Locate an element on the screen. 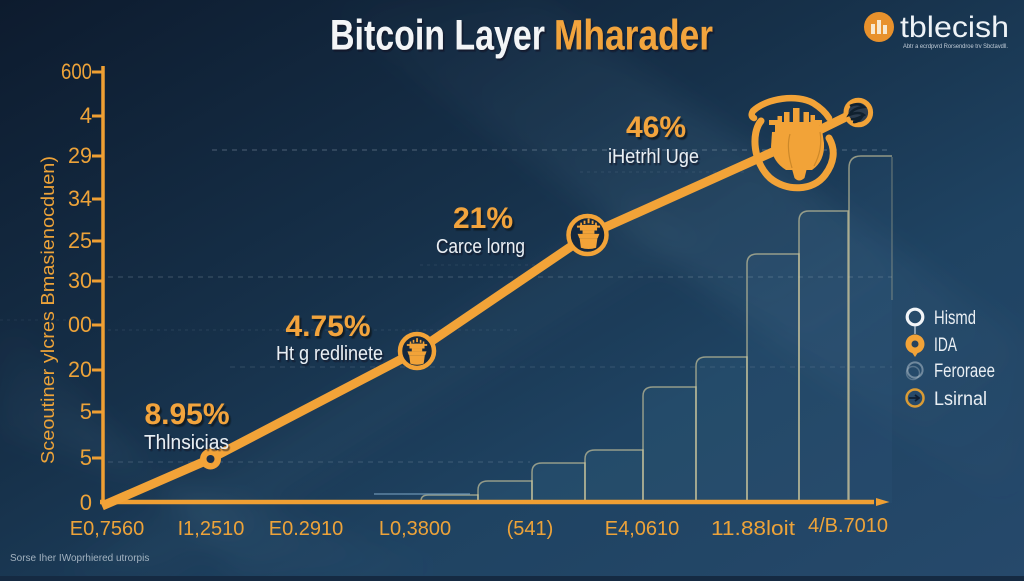 This screenshot has width=1024, height=581. svg-text: 600 is located at coordinates (76, 71).